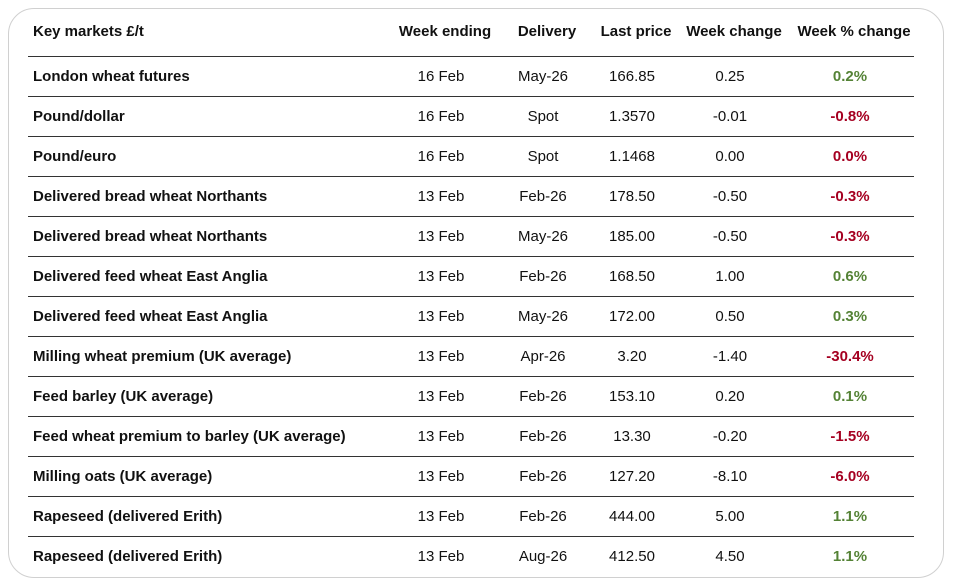  What do you see at coordinates (850, 436) in the screenshot?
I see `table-cell: -1.5%` at bounding box center [850, 436].